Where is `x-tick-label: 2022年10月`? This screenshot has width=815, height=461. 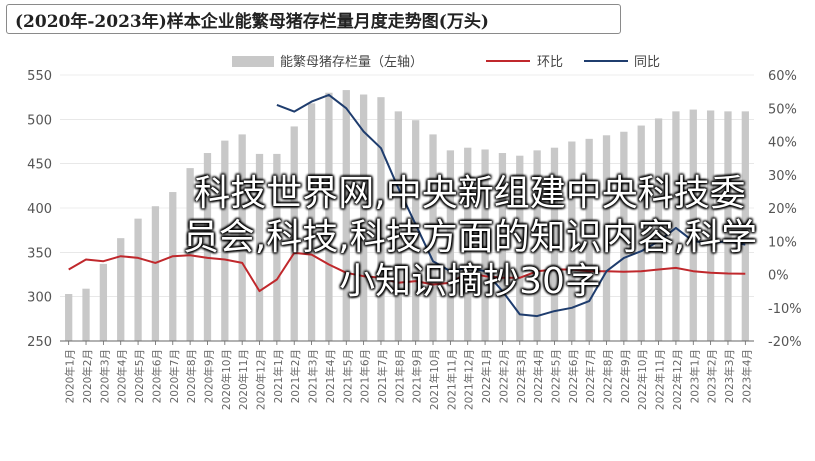 x-tick-label: 2022年10月 is located at coordinates (642, 379).